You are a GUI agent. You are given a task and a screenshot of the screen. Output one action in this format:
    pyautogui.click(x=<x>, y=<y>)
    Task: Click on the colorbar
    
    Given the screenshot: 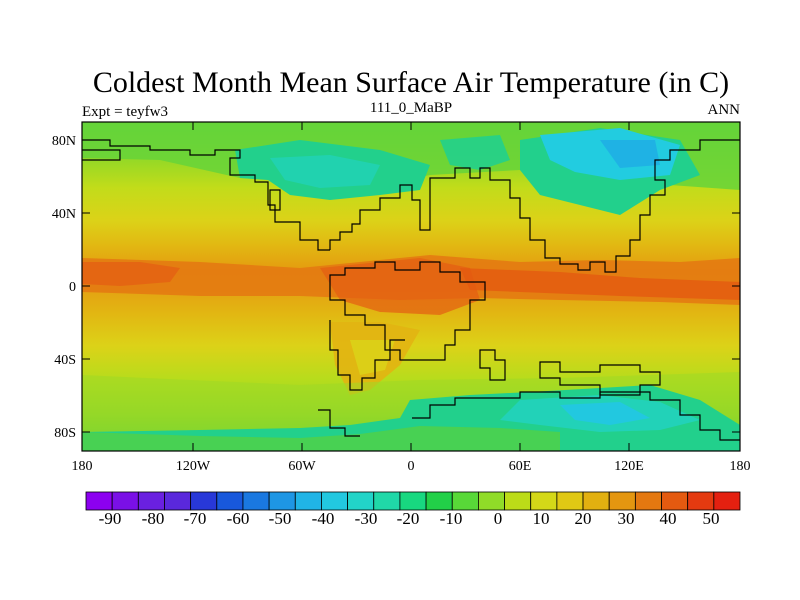 What is the action you would take?
    pyautogui.click(x=413, y=501)
    